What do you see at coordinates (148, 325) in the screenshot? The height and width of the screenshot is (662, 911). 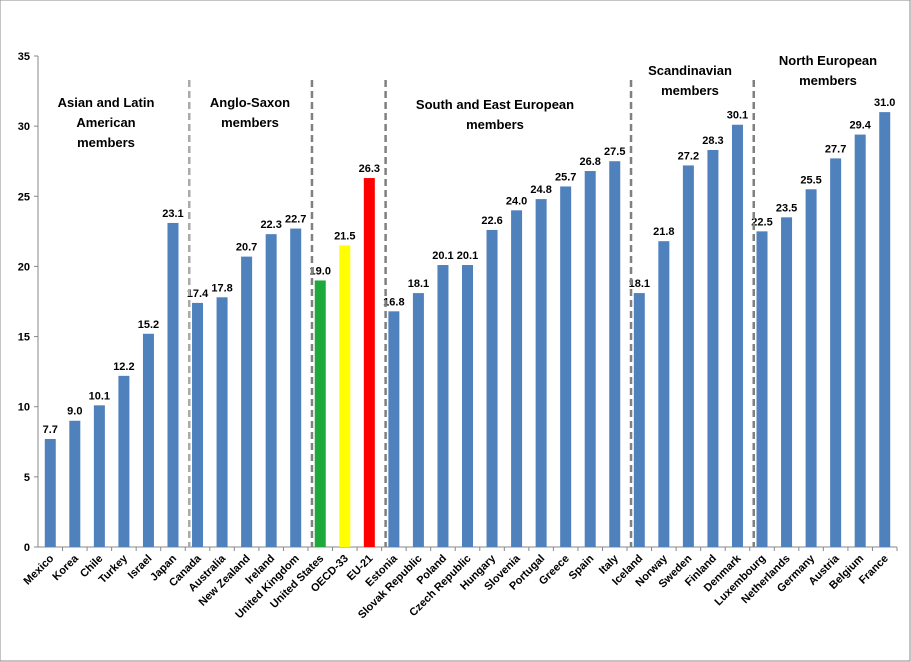 I see `value-label: 15.2` at bounding box center [148, 325].